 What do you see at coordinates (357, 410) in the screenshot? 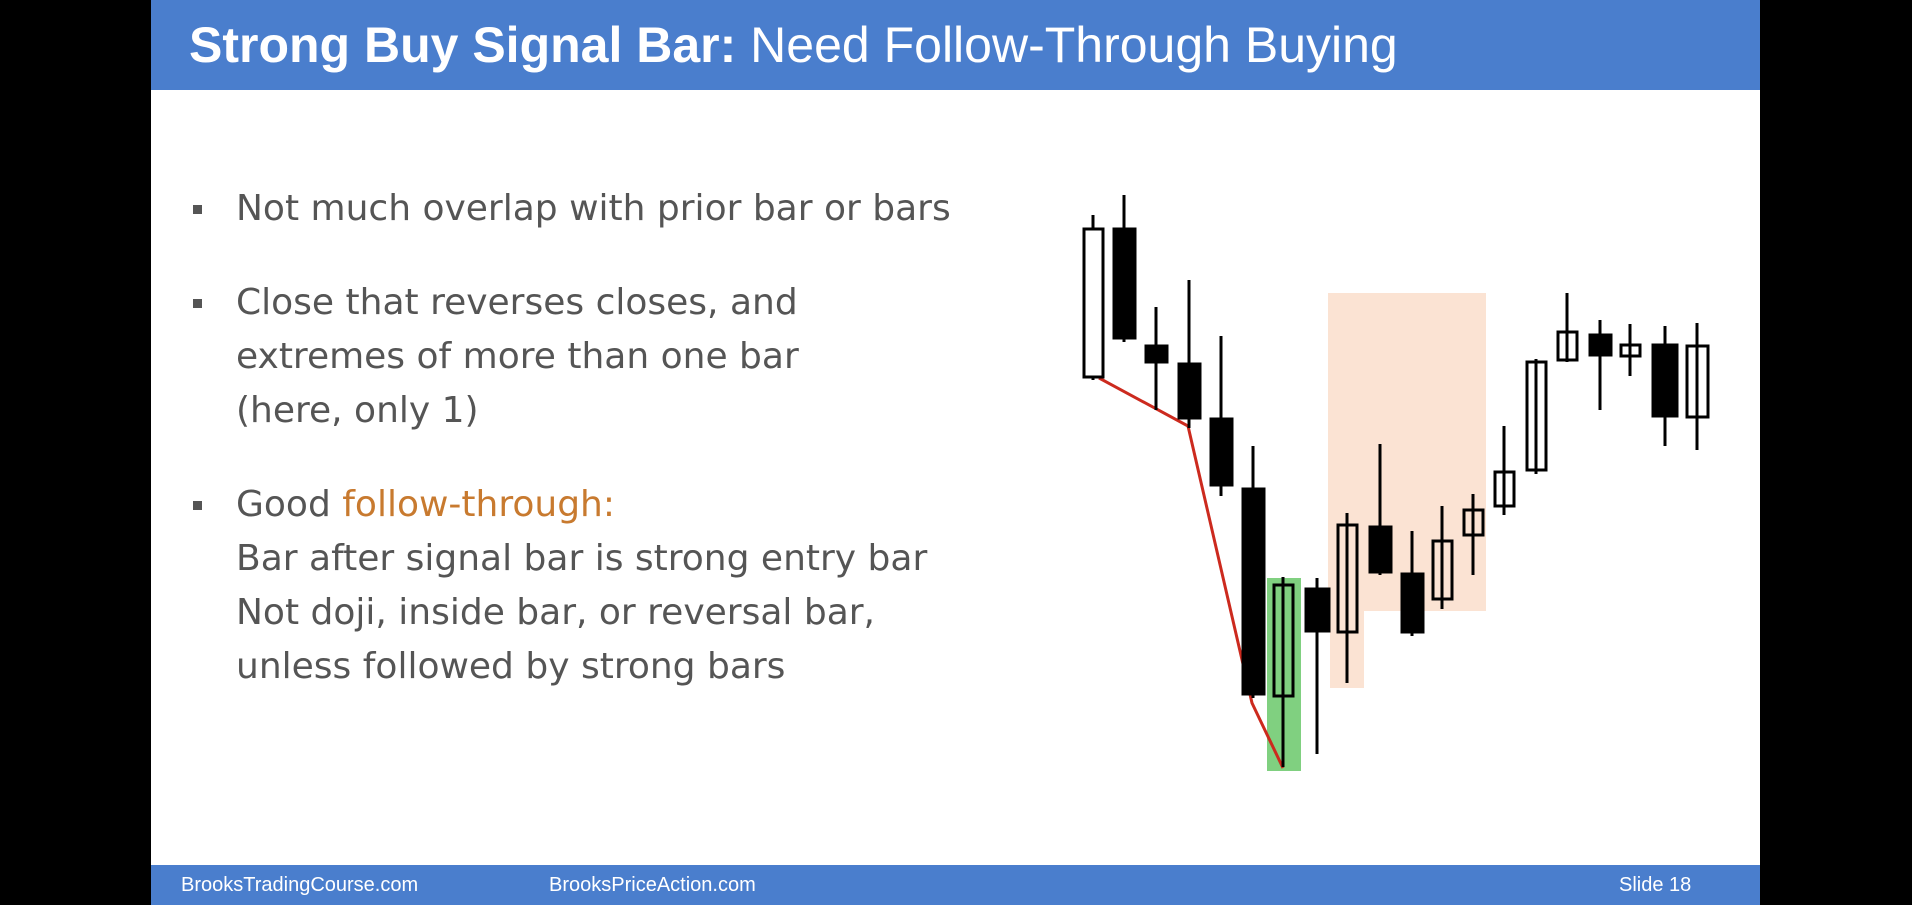
I see `bullet-line: (here, only 1)` at bounding box center [357, 410].